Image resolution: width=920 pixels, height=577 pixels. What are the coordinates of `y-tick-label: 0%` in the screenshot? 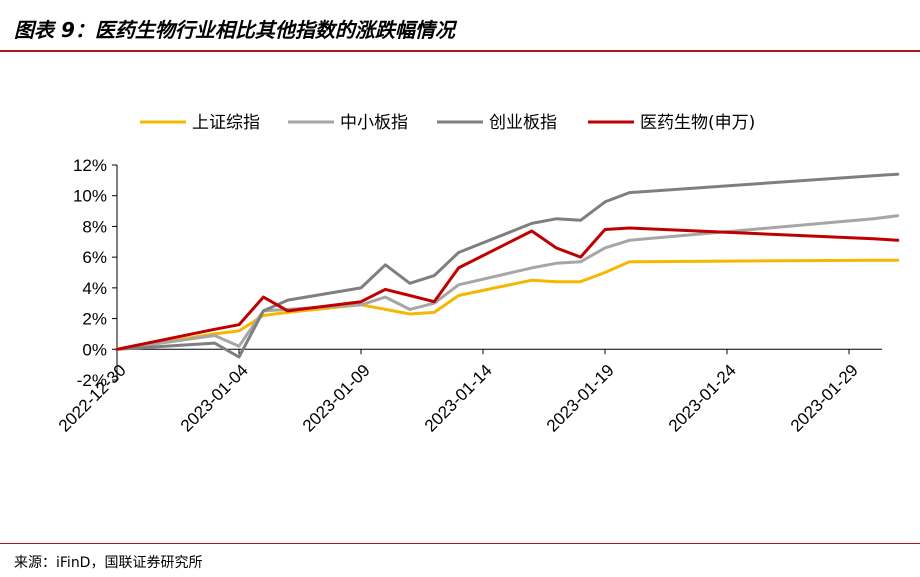 It's located at (94, 349).